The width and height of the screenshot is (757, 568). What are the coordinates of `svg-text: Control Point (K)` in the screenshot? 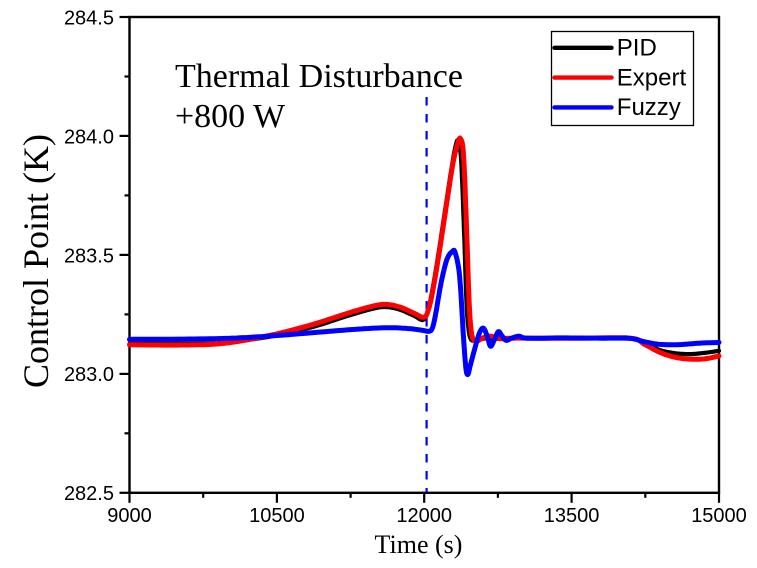 It's located at (36, 261).